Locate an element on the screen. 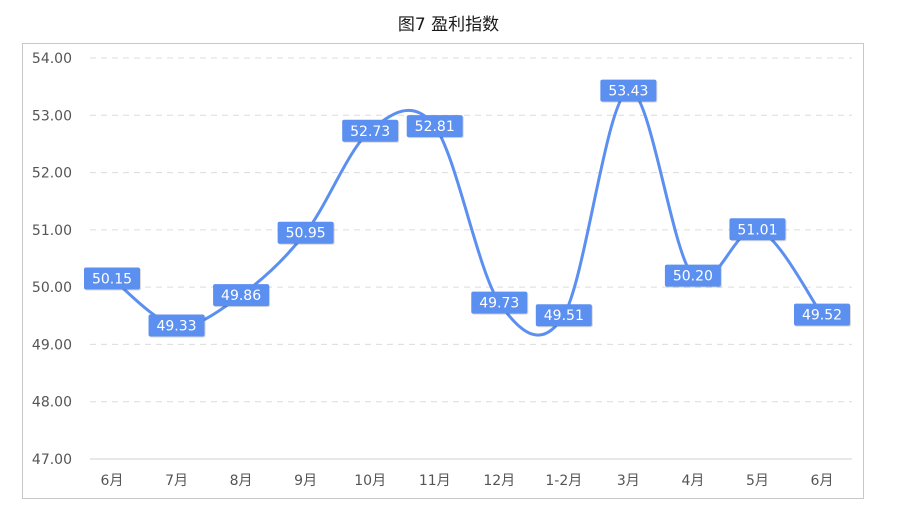 This screenshot has width=897, height=514. data-label-text: 50.95 is located at coordinates (306, 234).